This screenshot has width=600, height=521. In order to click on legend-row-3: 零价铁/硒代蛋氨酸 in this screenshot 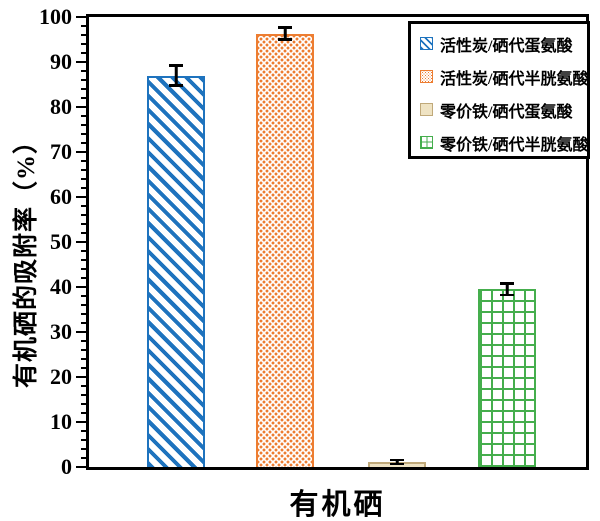, I will do `click(503, 109)`.